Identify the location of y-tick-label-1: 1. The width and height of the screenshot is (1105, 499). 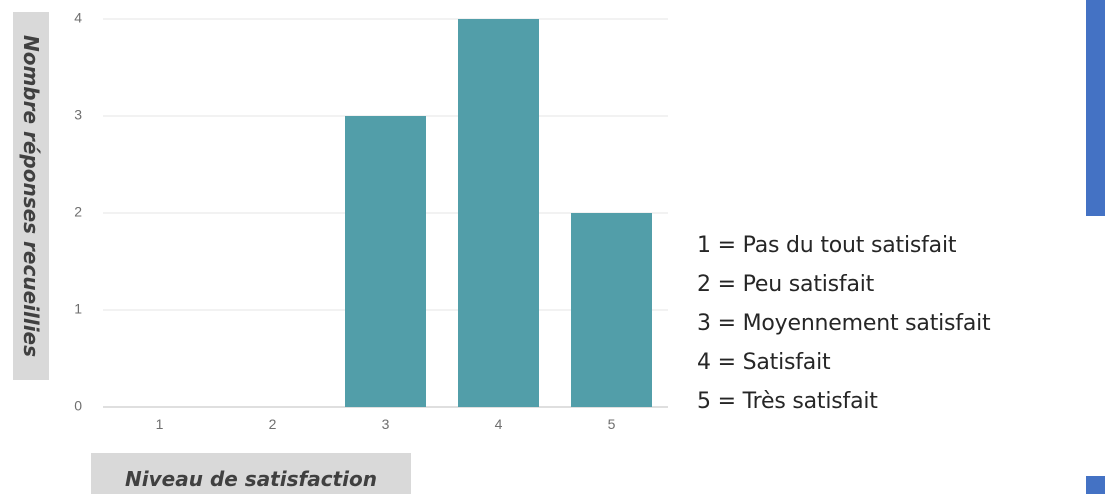
(78, 309).